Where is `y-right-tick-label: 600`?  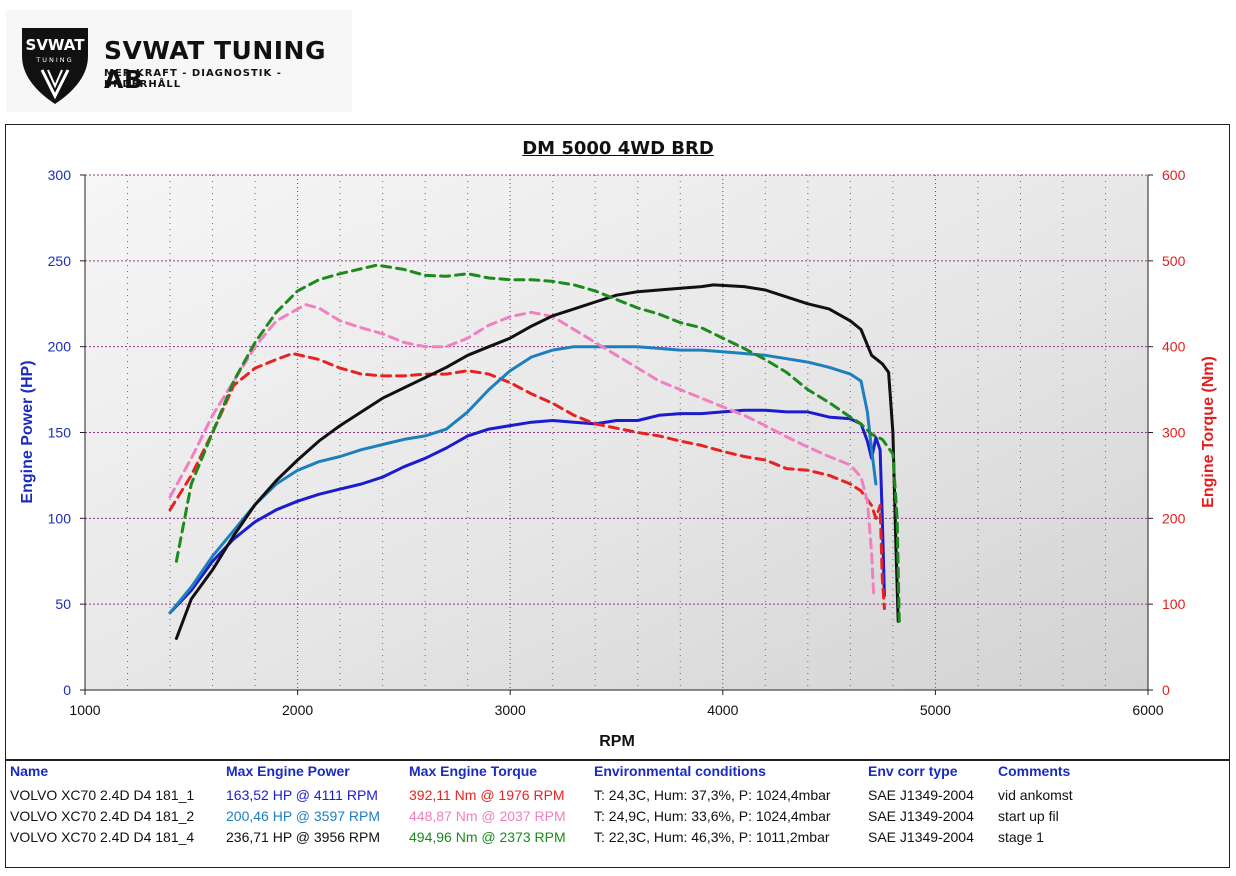 y-right-tick-label: 600 is located at coordinates (1174, 175).